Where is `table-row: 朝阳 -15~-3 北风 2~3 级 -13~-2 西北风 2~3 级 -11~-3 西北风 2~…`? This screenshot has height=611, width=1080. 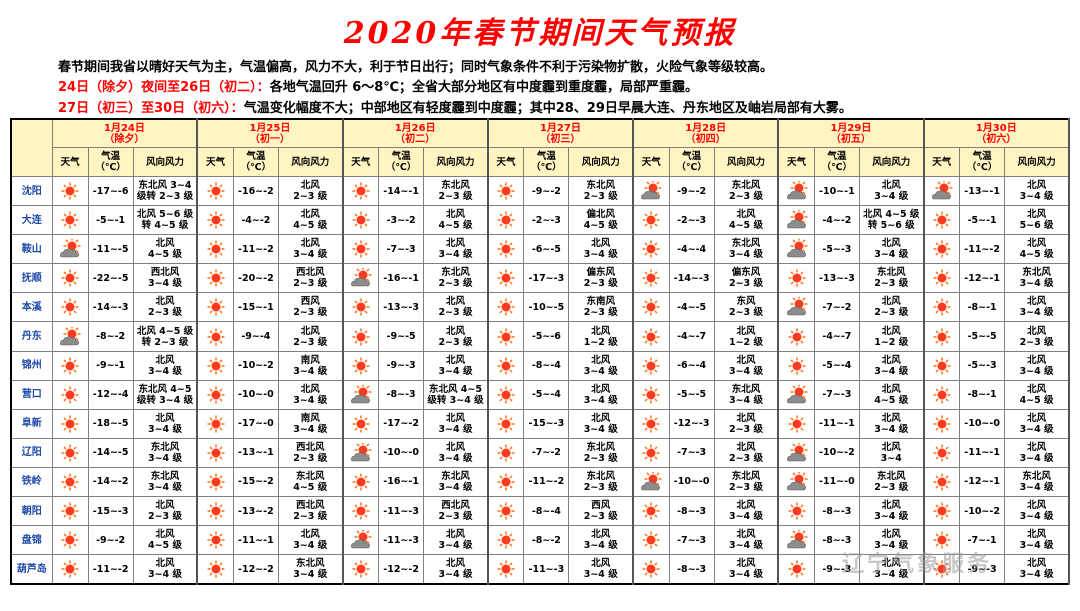
table-row: 朝阳 -15~-3 北风 2~3 级 -13~-2 西北风 2~3 级 -11~-3 西北风 2~… is located at coordinates (540, 511).